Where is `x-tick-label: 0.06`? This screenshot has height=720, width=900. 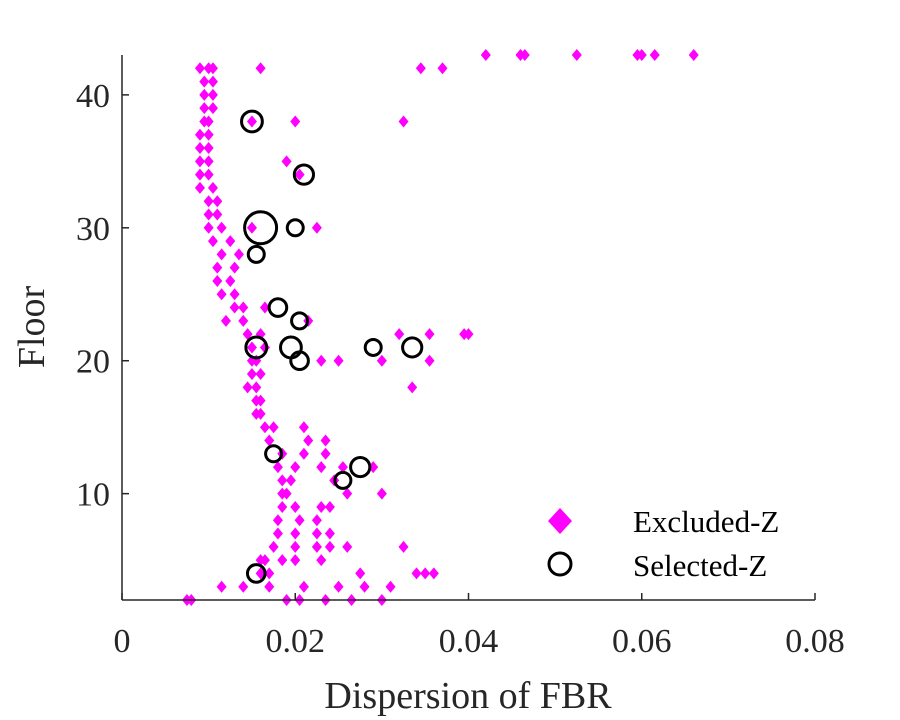 x-tick-label: 0.06 is located at coordinates (642, 641).